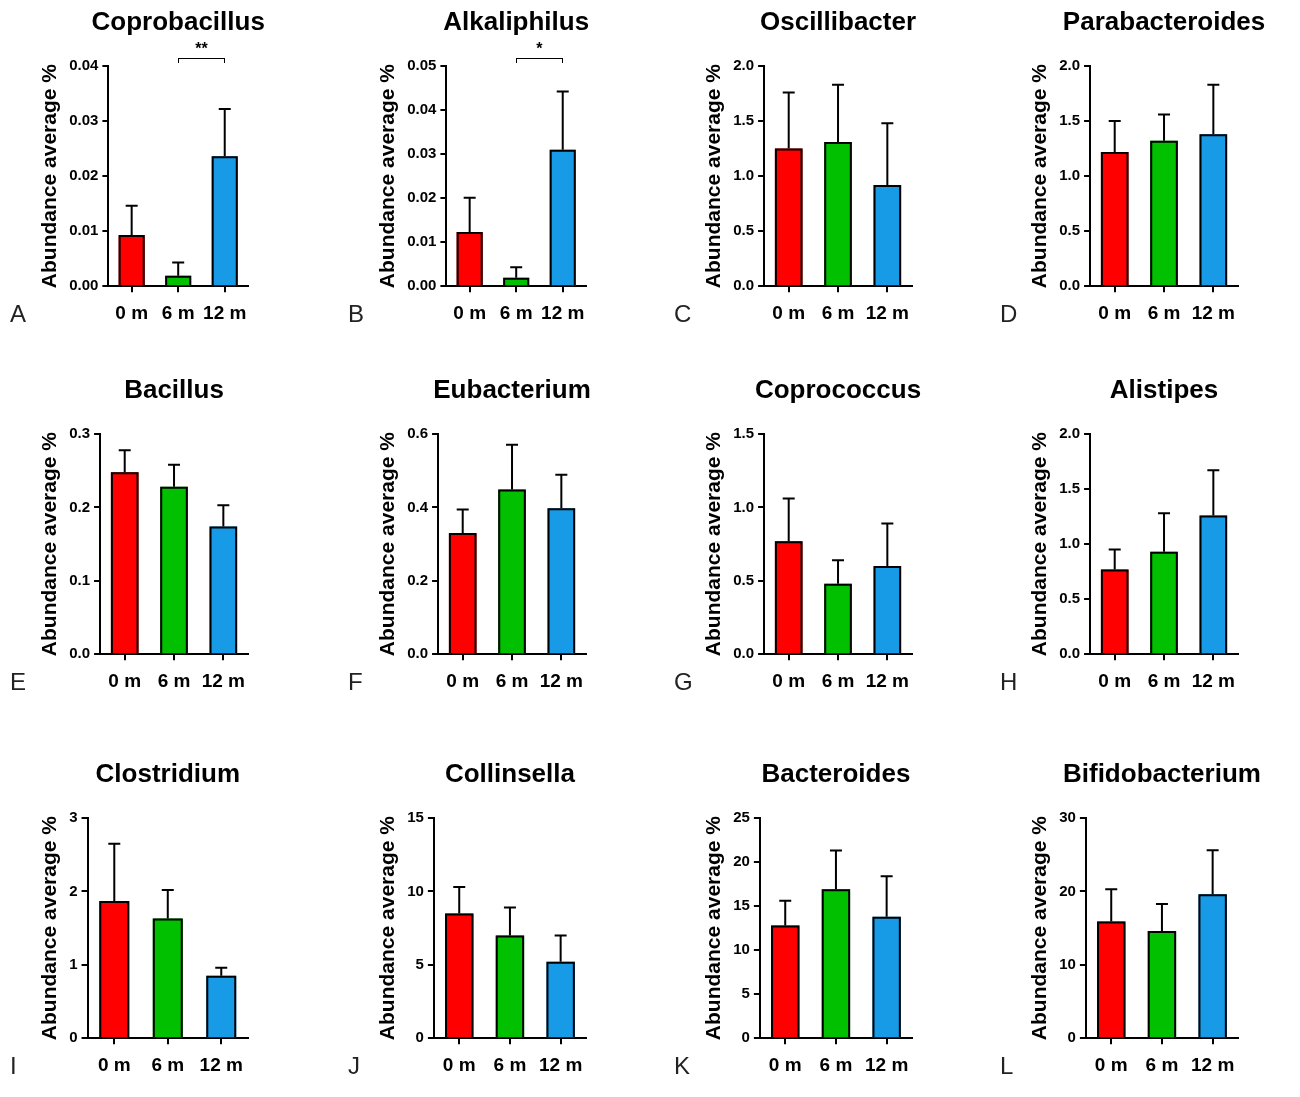  Describe the element at coordinates (356, 313) in the screenshot. I see `text: B` at that location.